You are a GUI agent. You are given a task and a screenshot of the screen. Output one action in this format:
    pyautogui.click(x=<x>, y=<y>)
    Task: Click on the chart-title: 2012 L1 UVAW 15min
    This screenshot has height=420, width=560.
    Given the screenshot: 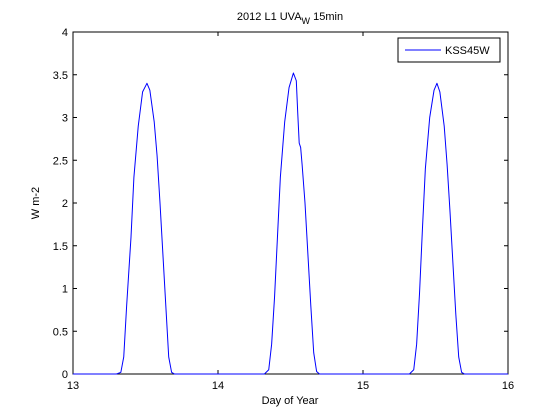 What is the action you would take?
    pyautogui.click(x=290, y=18)
    